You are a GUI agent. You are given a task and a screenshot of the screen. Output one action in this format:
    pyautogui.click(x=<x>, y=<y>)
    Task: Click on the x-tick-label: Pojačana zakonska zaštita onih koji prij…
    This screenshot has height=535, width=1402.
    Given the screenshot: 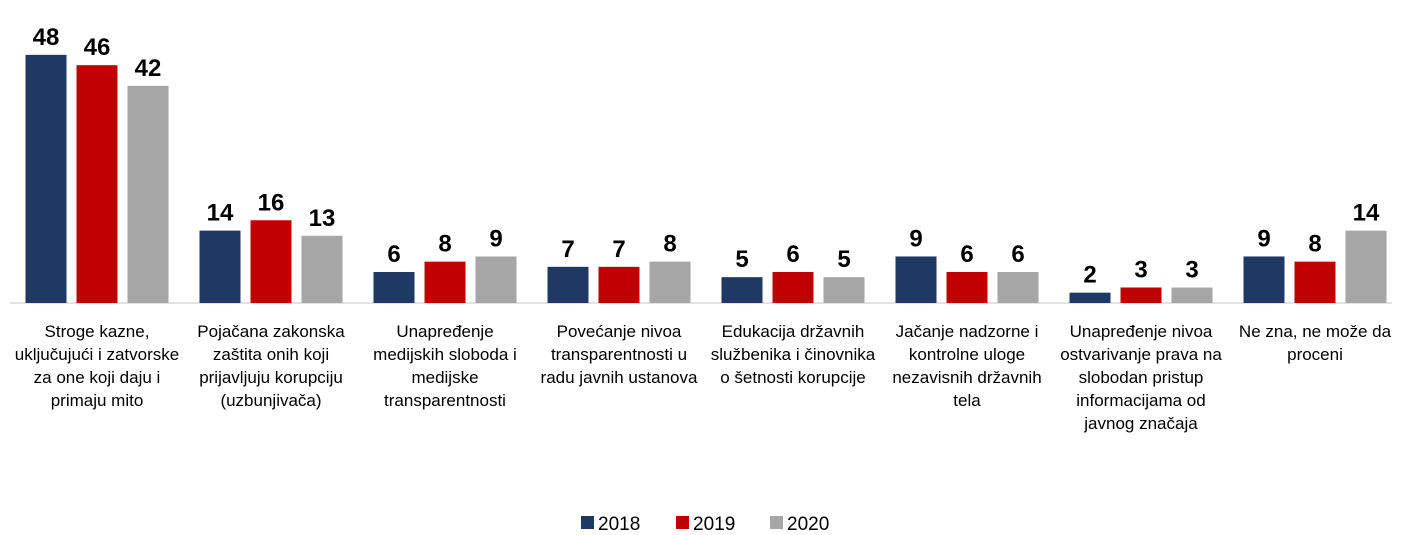 What is the action you would take?
    pyautogui.click(x=271, y=366)
    